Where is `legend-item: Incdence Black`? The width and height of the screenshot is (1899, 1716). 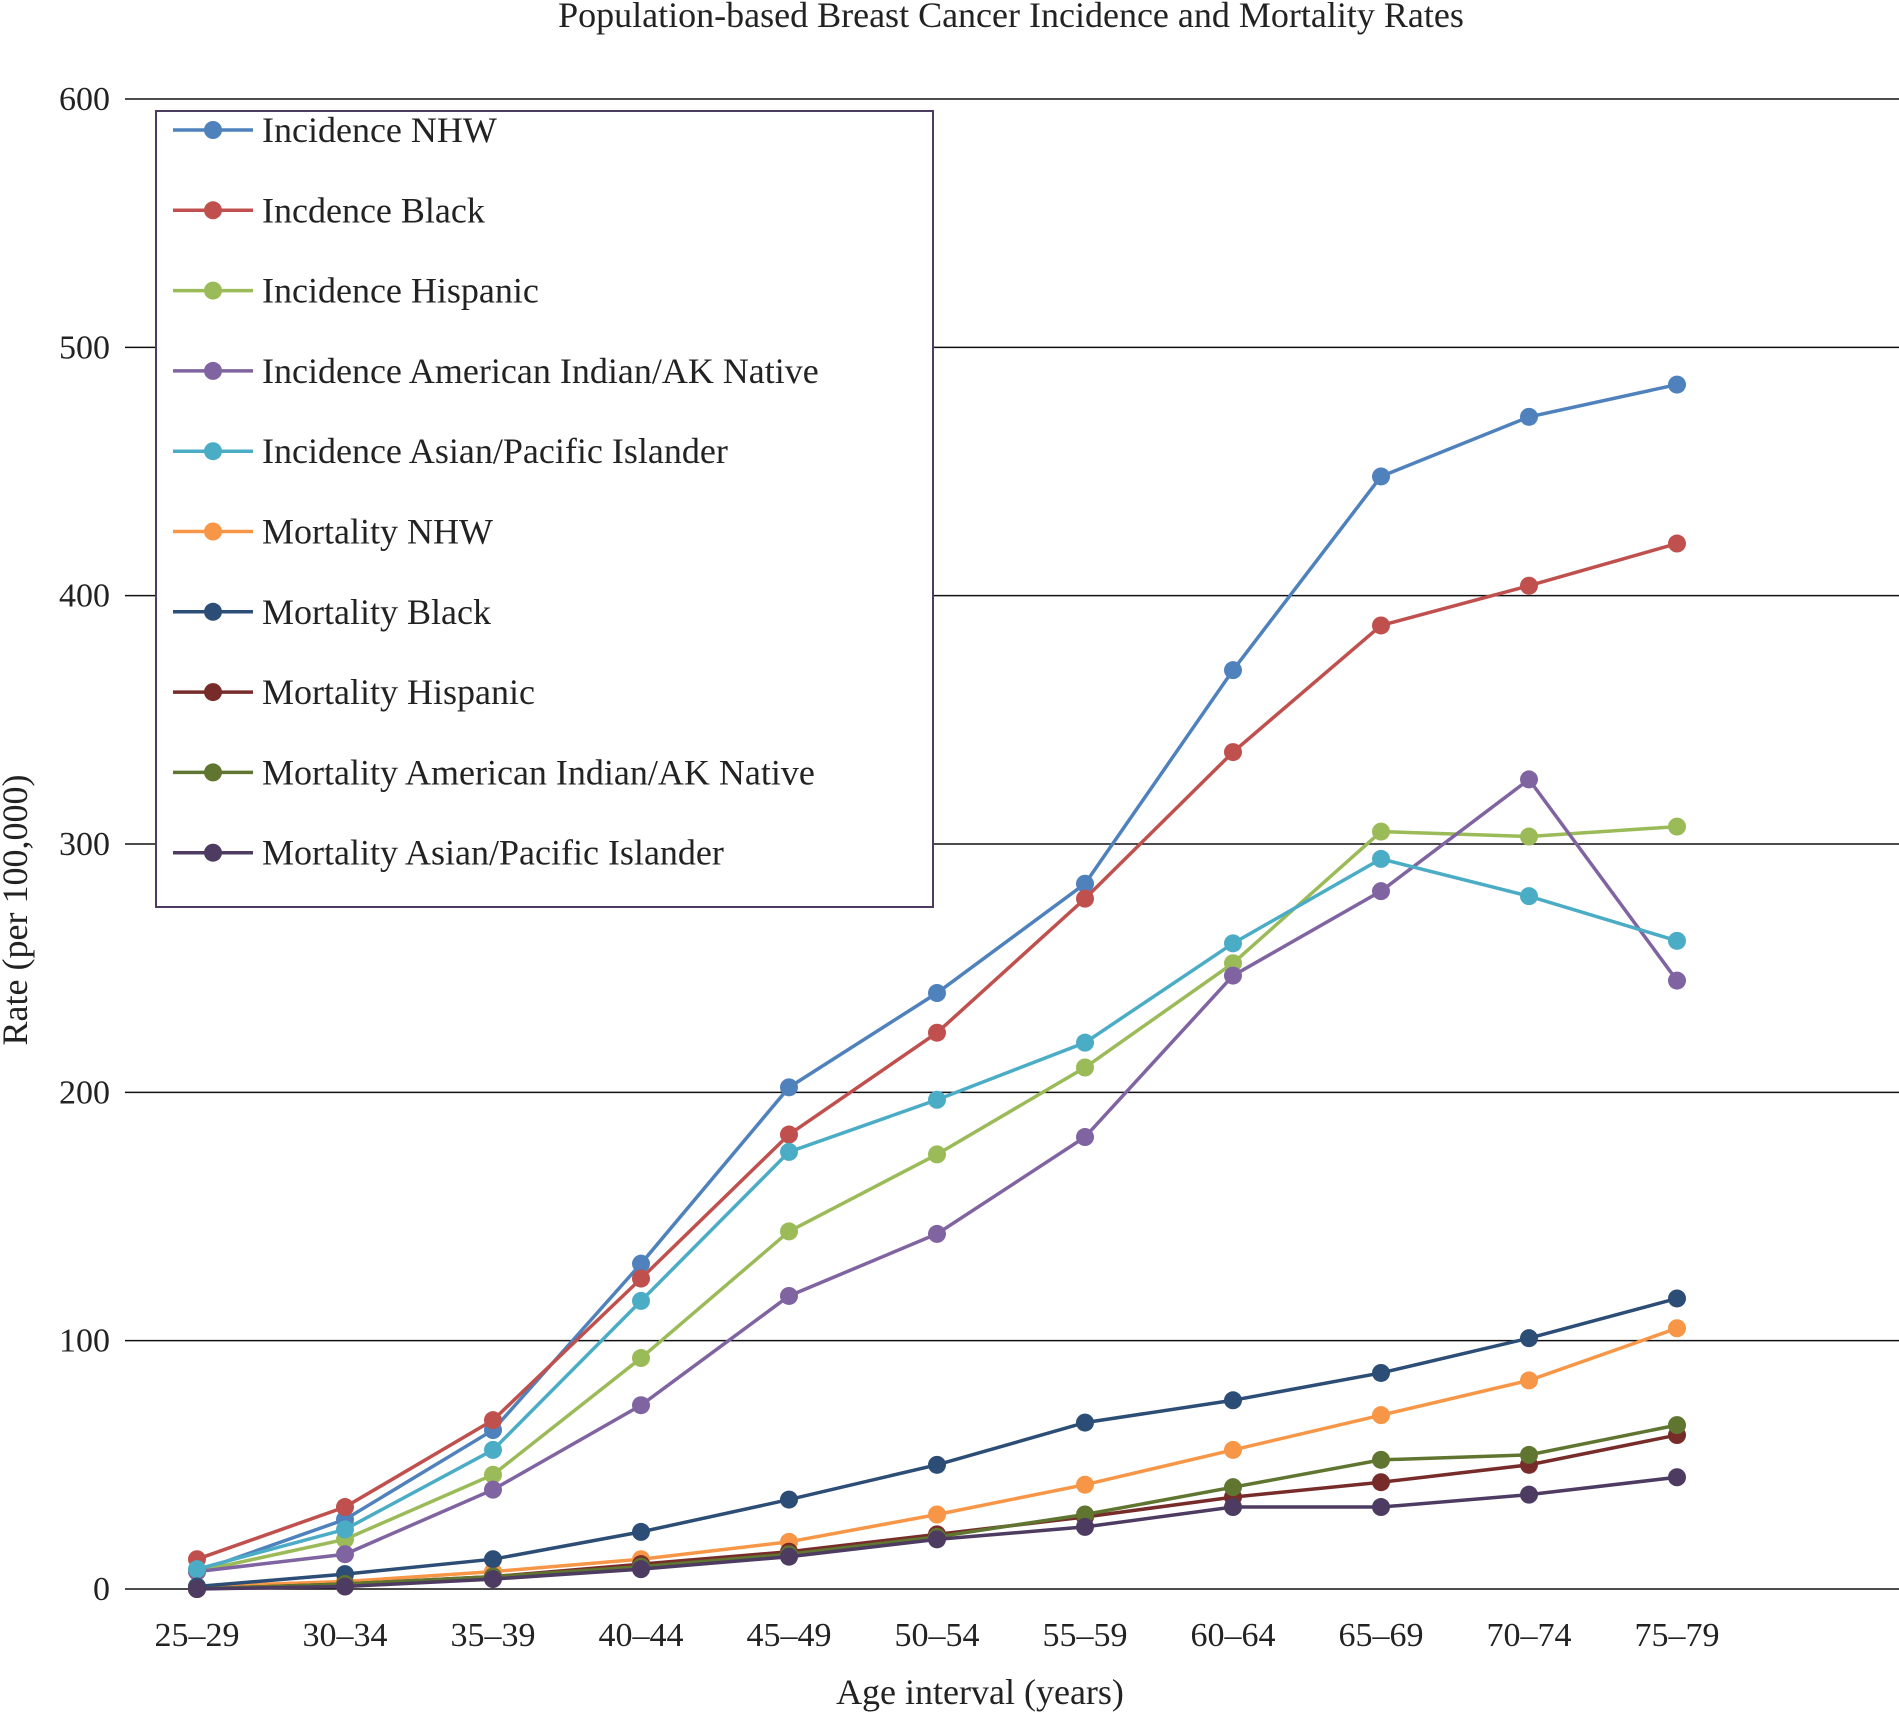
legend-item: Incdence Black is located at coordinates (329, 210).